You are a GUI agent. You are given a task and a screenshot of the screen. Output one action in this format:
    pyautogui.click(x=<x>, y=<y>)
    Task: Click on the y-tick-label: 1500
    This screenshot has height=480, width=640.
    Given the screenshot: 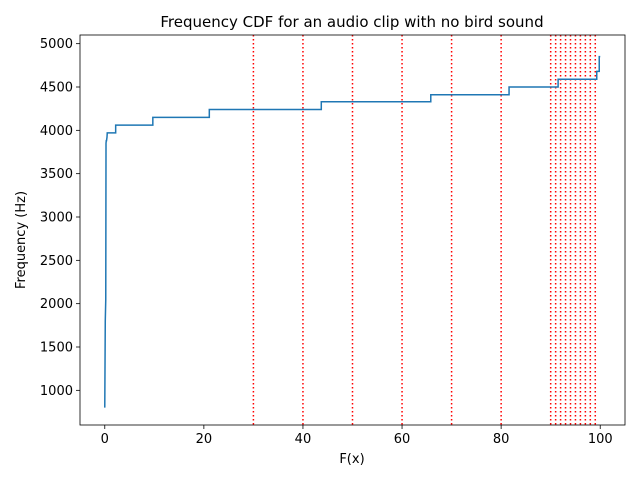 What is the action you would take?
    pyautogui.click(x=56, y=348)
    